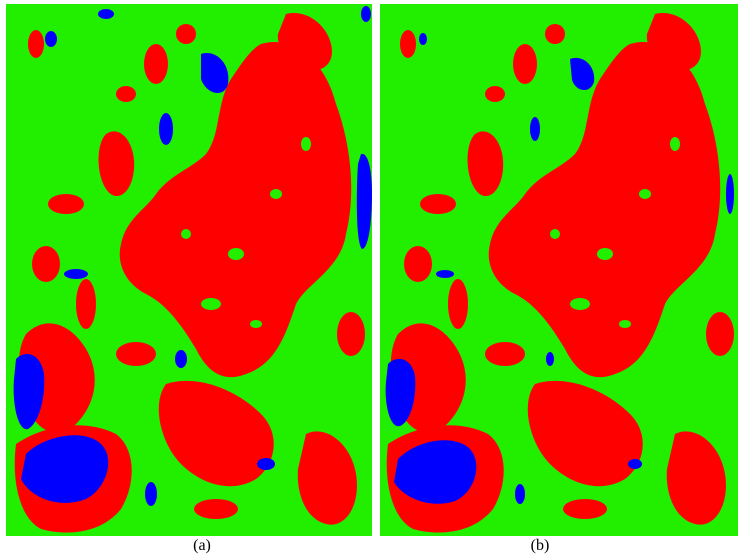 Image resolution: width=740 pixels, height=557 pixels. I want to click on panel-label-a: (a), so click(202, 545).